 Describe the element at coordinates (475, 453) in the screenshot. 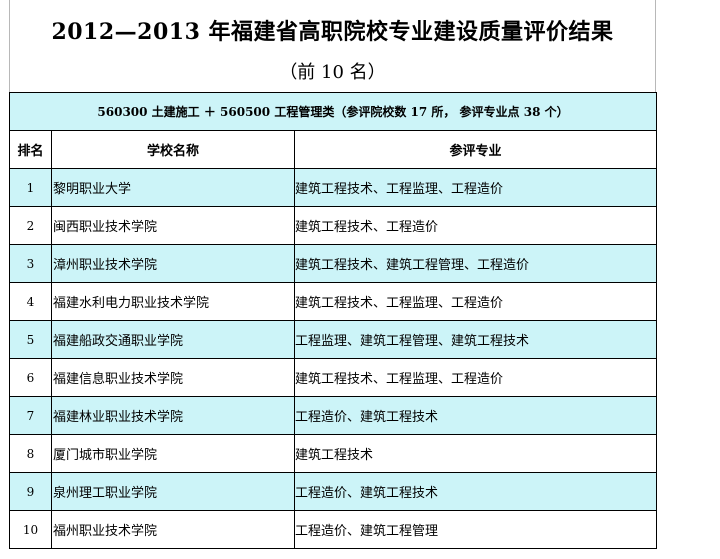

I see `majors-cell: 建筑工程技术` at that location.